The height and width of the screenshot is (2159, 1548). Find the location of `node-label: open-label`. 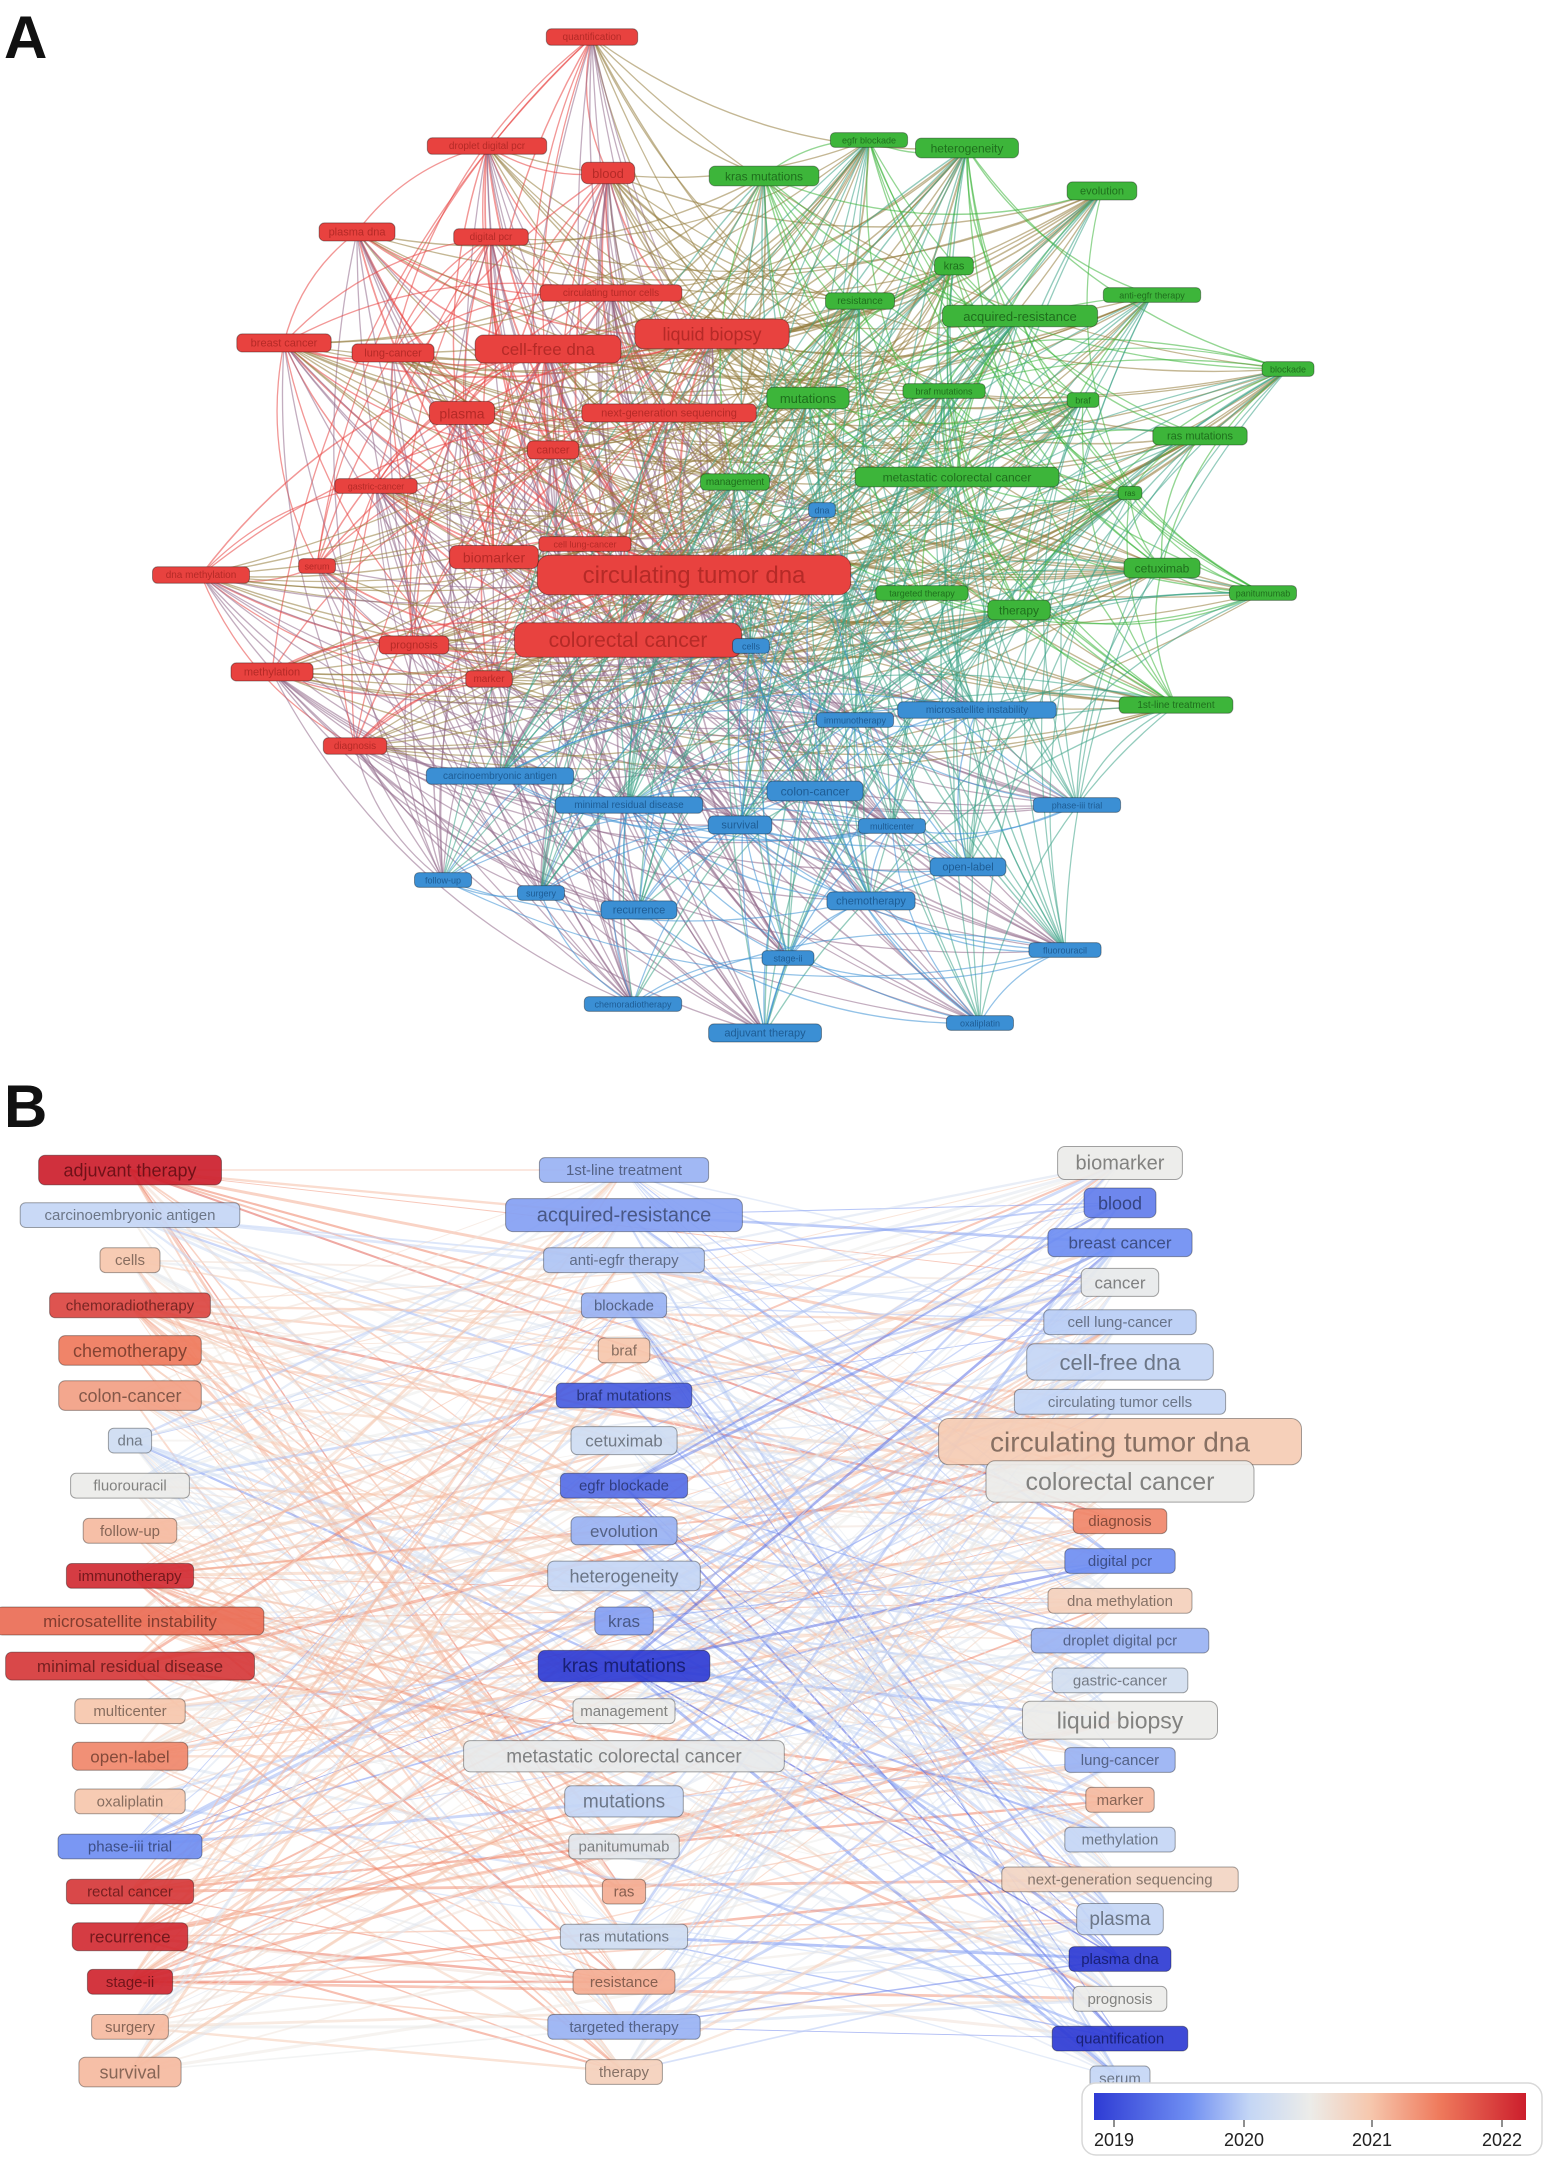

node-label: open-label is located at coordinates (129, 1756).